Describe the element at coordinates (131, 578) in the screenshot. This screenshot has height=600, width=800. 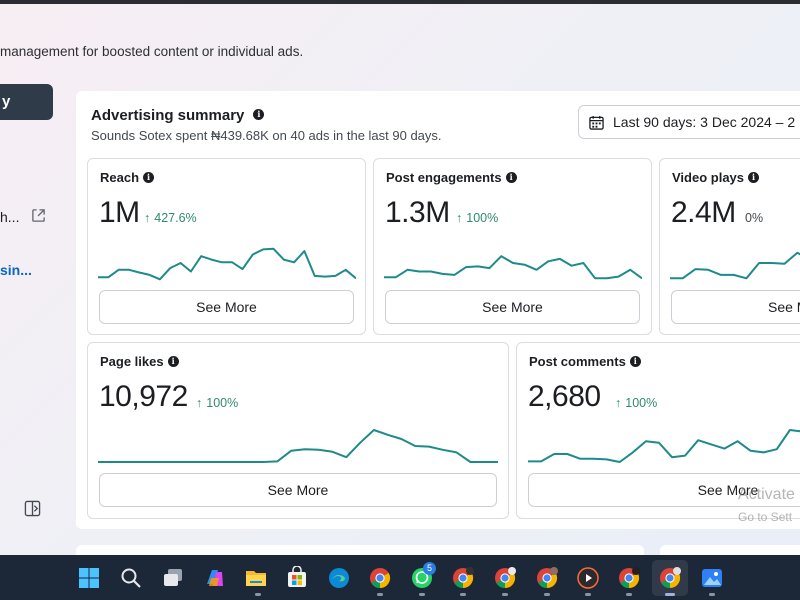
I see `search-icon` at that location.